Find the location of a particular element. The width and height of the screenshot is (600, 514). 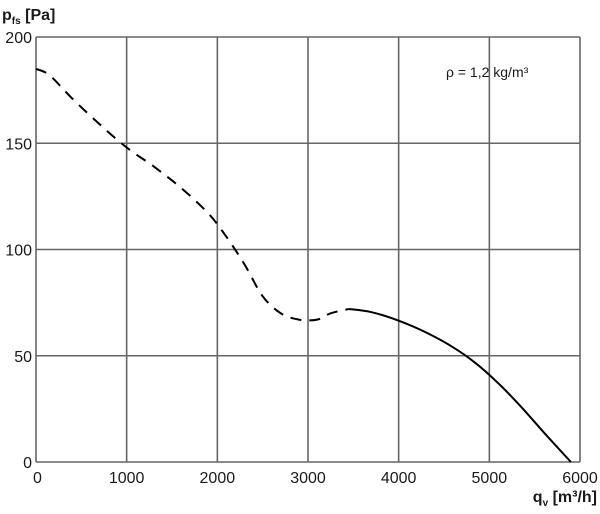

y-tick-label: 0 is located at coordinates (27, 463).